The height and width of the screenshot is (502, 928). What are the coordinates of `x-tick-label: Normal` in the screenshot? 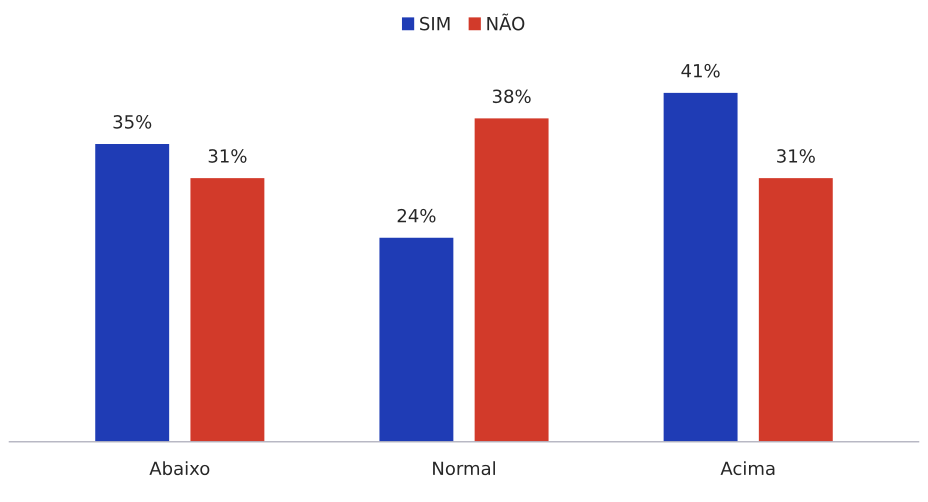 It's located at (464, 468).